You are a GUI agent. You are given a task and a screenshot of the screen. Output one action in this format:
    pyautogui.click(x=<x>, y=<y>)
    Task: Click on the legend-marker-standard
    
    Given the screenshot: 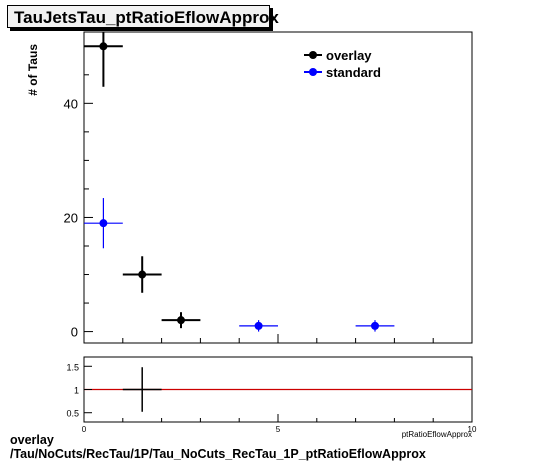 What is the action you would take?
    pyautogui.click(x=313, y=72)
    